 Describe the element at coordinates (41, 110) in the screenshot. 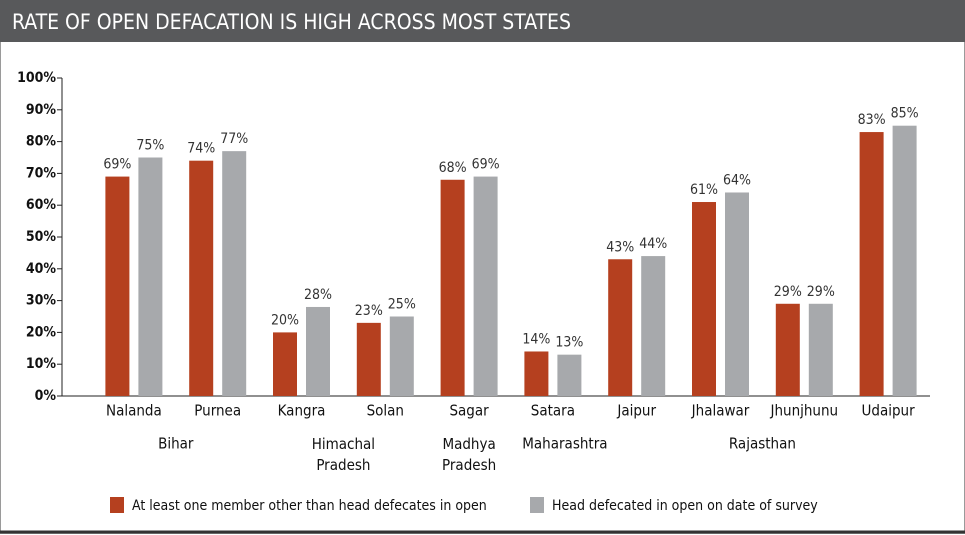

I see `y-tick-label: 90%` at that location.